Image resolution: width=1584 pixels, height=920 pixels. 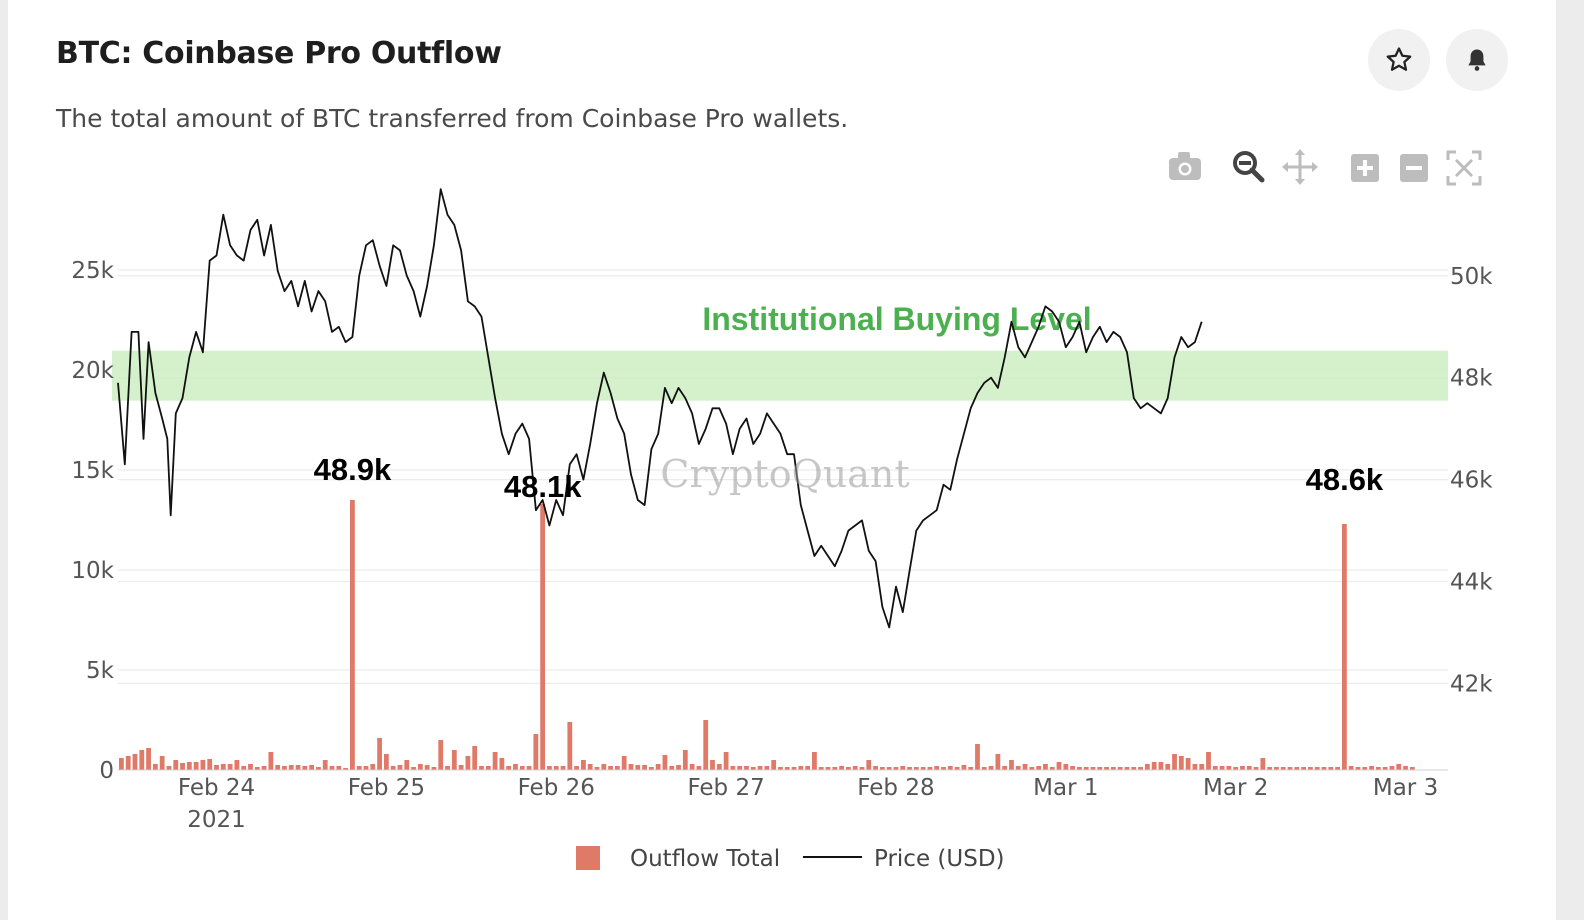 I want to click on x-tick-label: Feb 24, so click(x=216, y=788).